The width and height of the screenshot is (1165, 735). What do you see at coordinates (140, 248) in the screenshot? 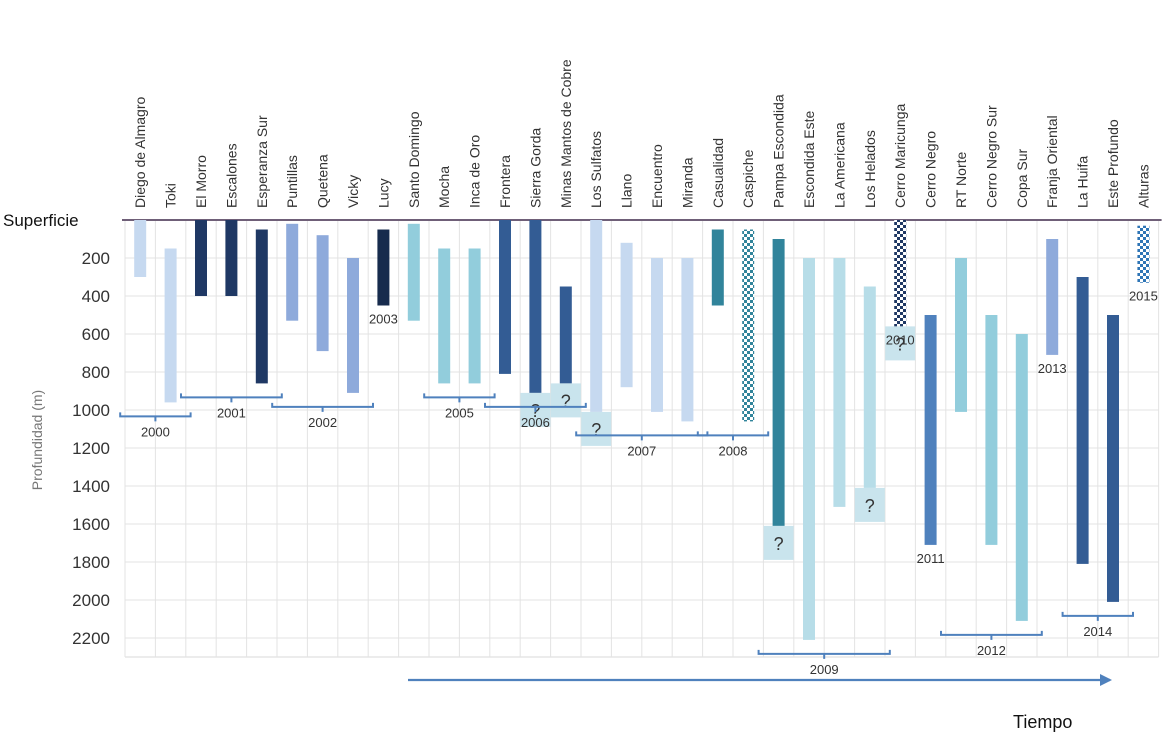
I see `bar-diego-de-almagro` at bounding box center [140, 248].